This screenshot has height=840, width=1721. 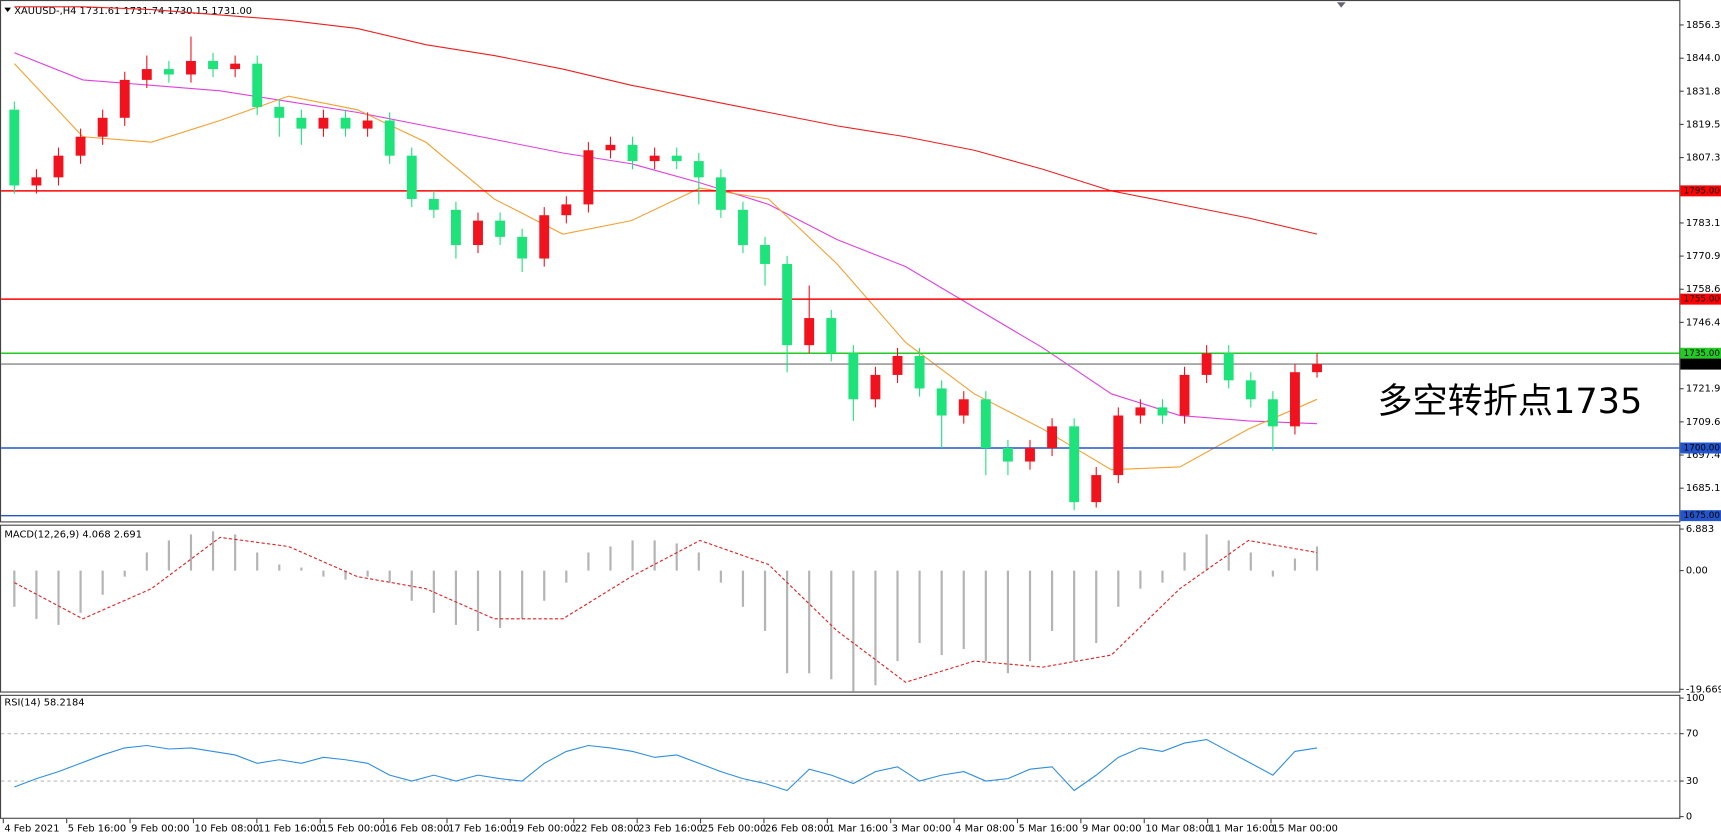 I want to click on x-tick-label: 1 Mar 16:00, so click(x=858, y=829).